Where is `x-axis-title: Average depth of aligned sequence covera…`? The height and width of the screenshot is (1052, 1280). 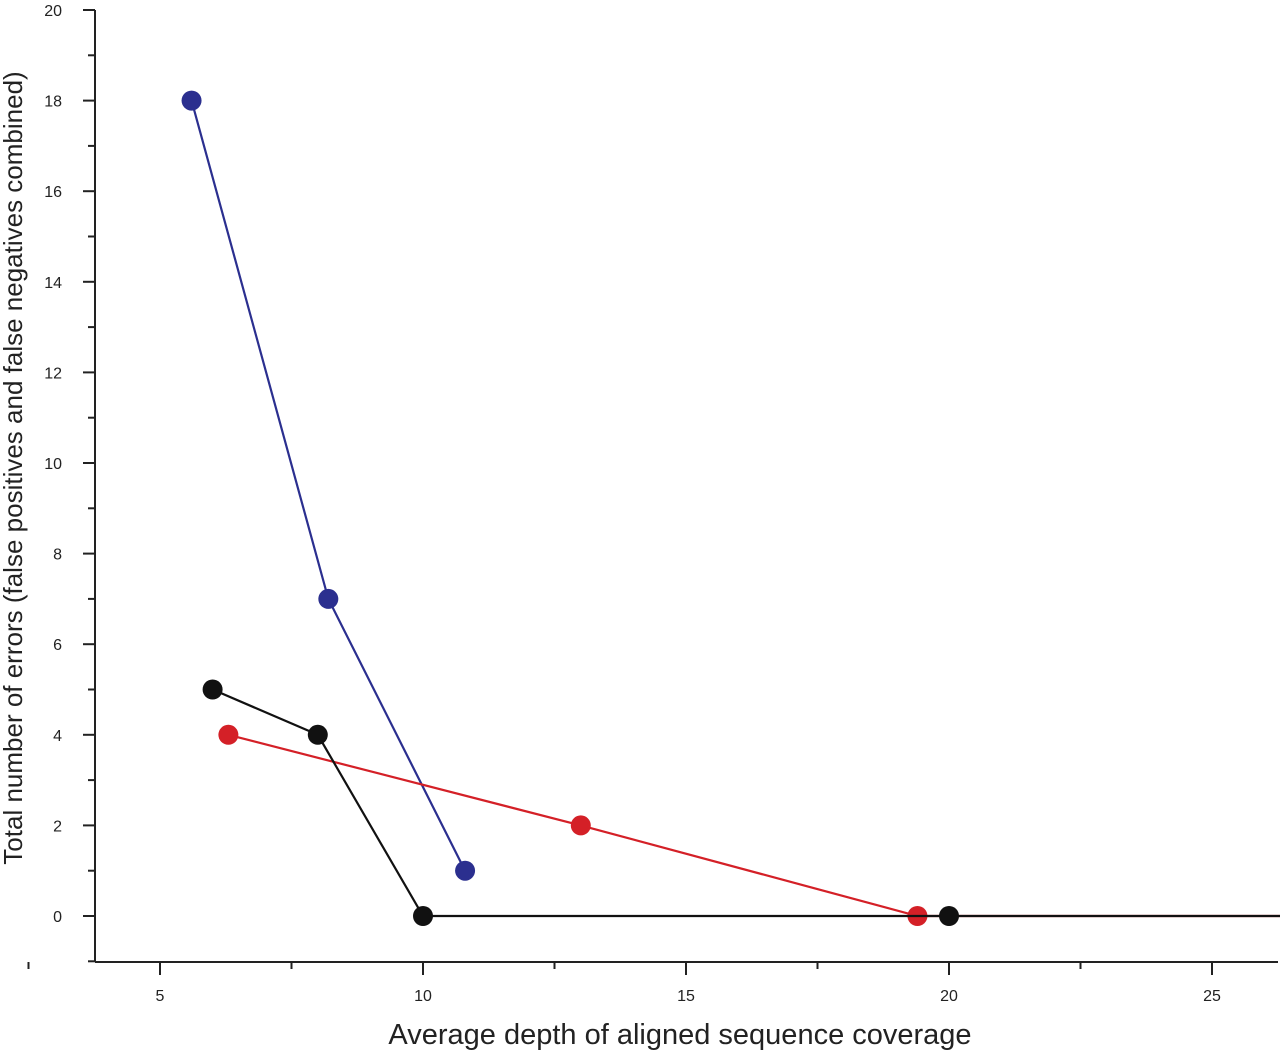
x-axis-title: Average depth of aligned sequence covera… is located at coordinates (679, 1035).